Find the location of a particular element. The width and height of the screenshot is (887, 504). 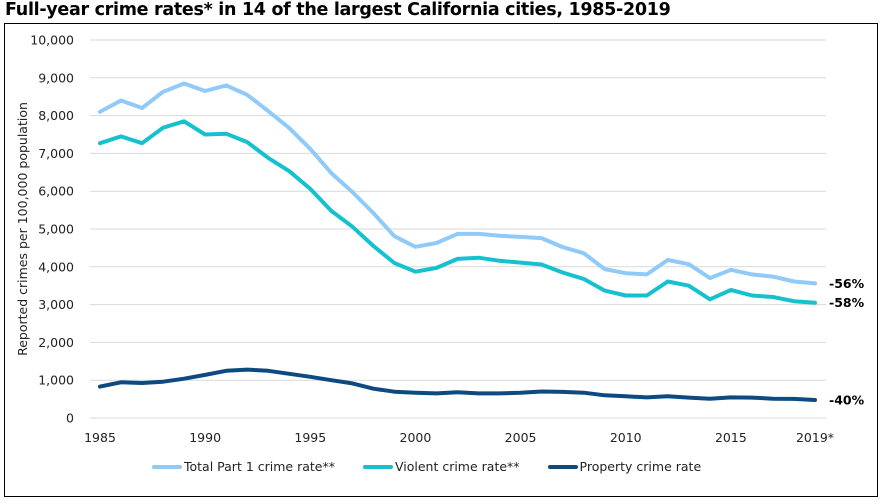

y-tick-label: 8,000 is located at coordinates (56, 115).